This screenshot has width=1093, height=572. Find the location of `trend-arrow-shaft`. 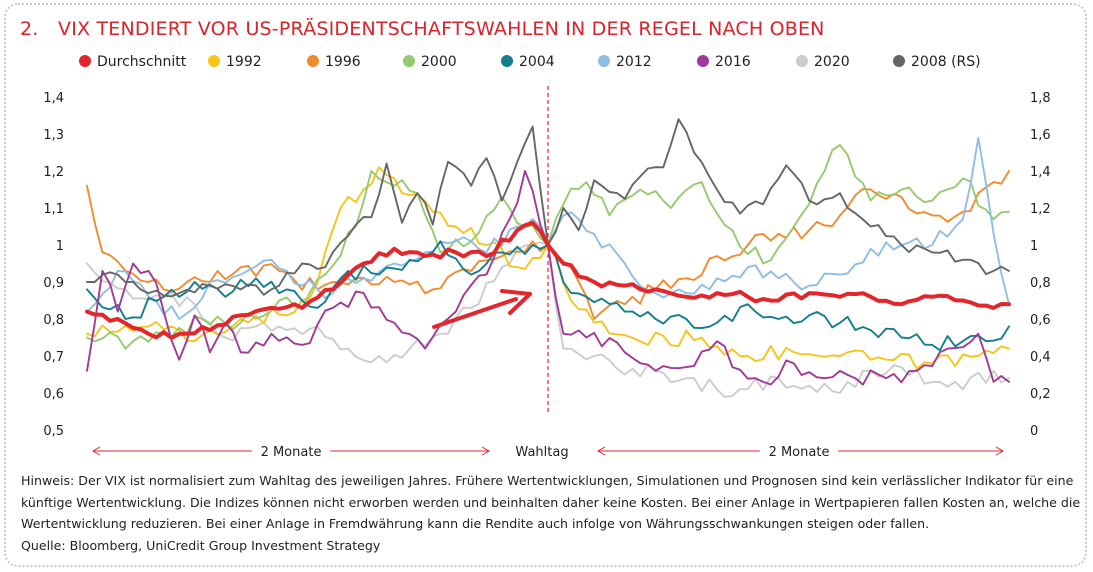

trend-arrow-shaft is located at coordinates (475, 313).